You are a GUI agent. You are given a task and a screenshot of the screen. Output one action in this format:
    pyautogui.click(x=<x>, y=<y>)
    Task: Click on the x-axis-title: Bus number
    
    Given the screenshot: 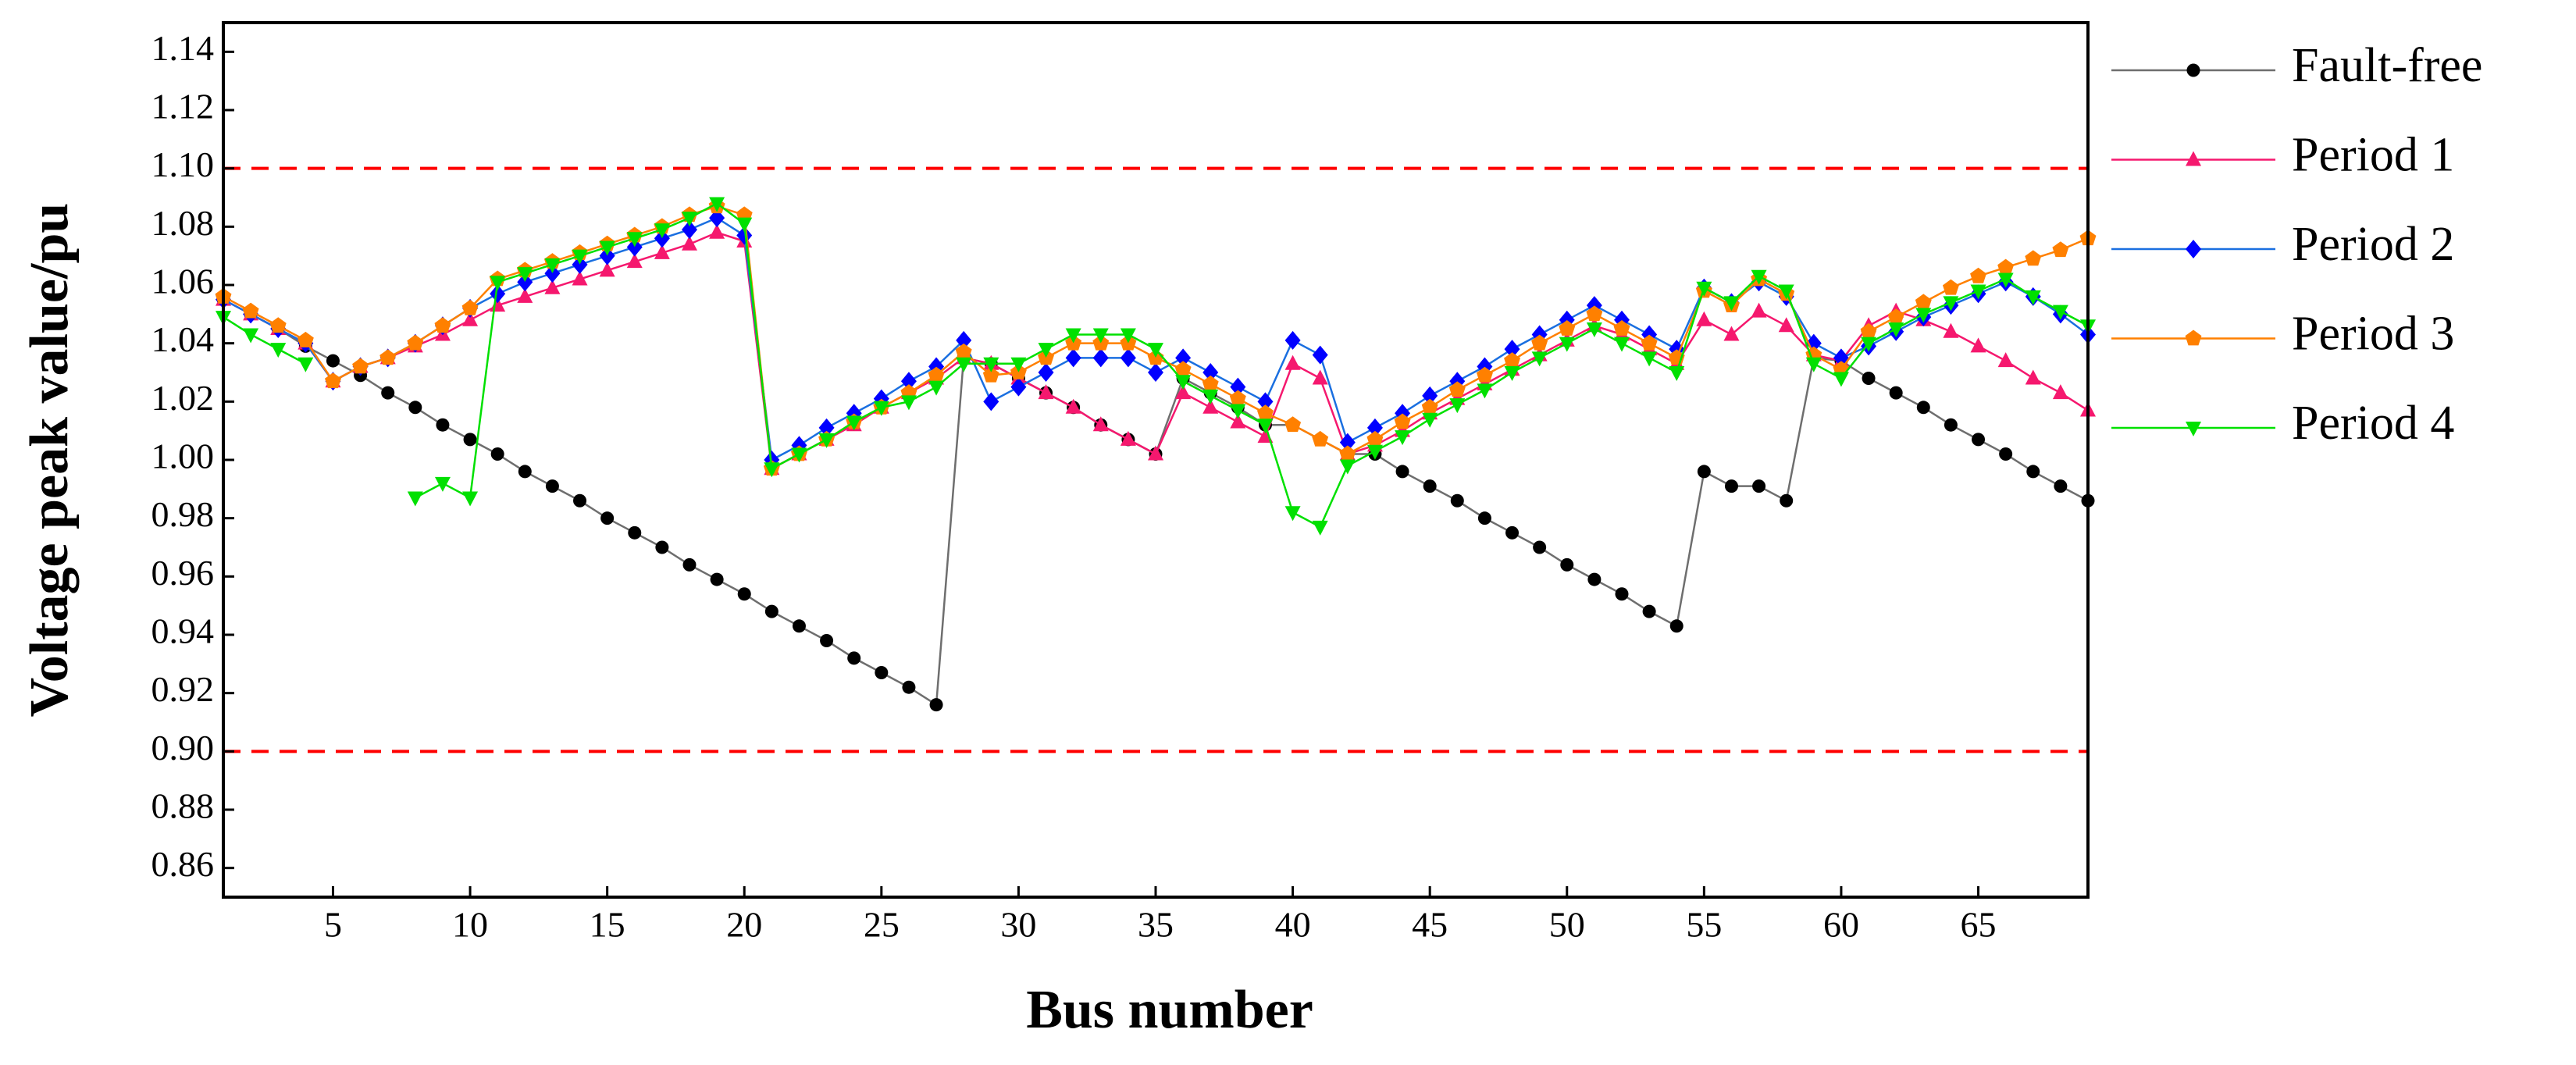 What is the action you would take?
    pyautogui.click(x=1169, y=1010)
    